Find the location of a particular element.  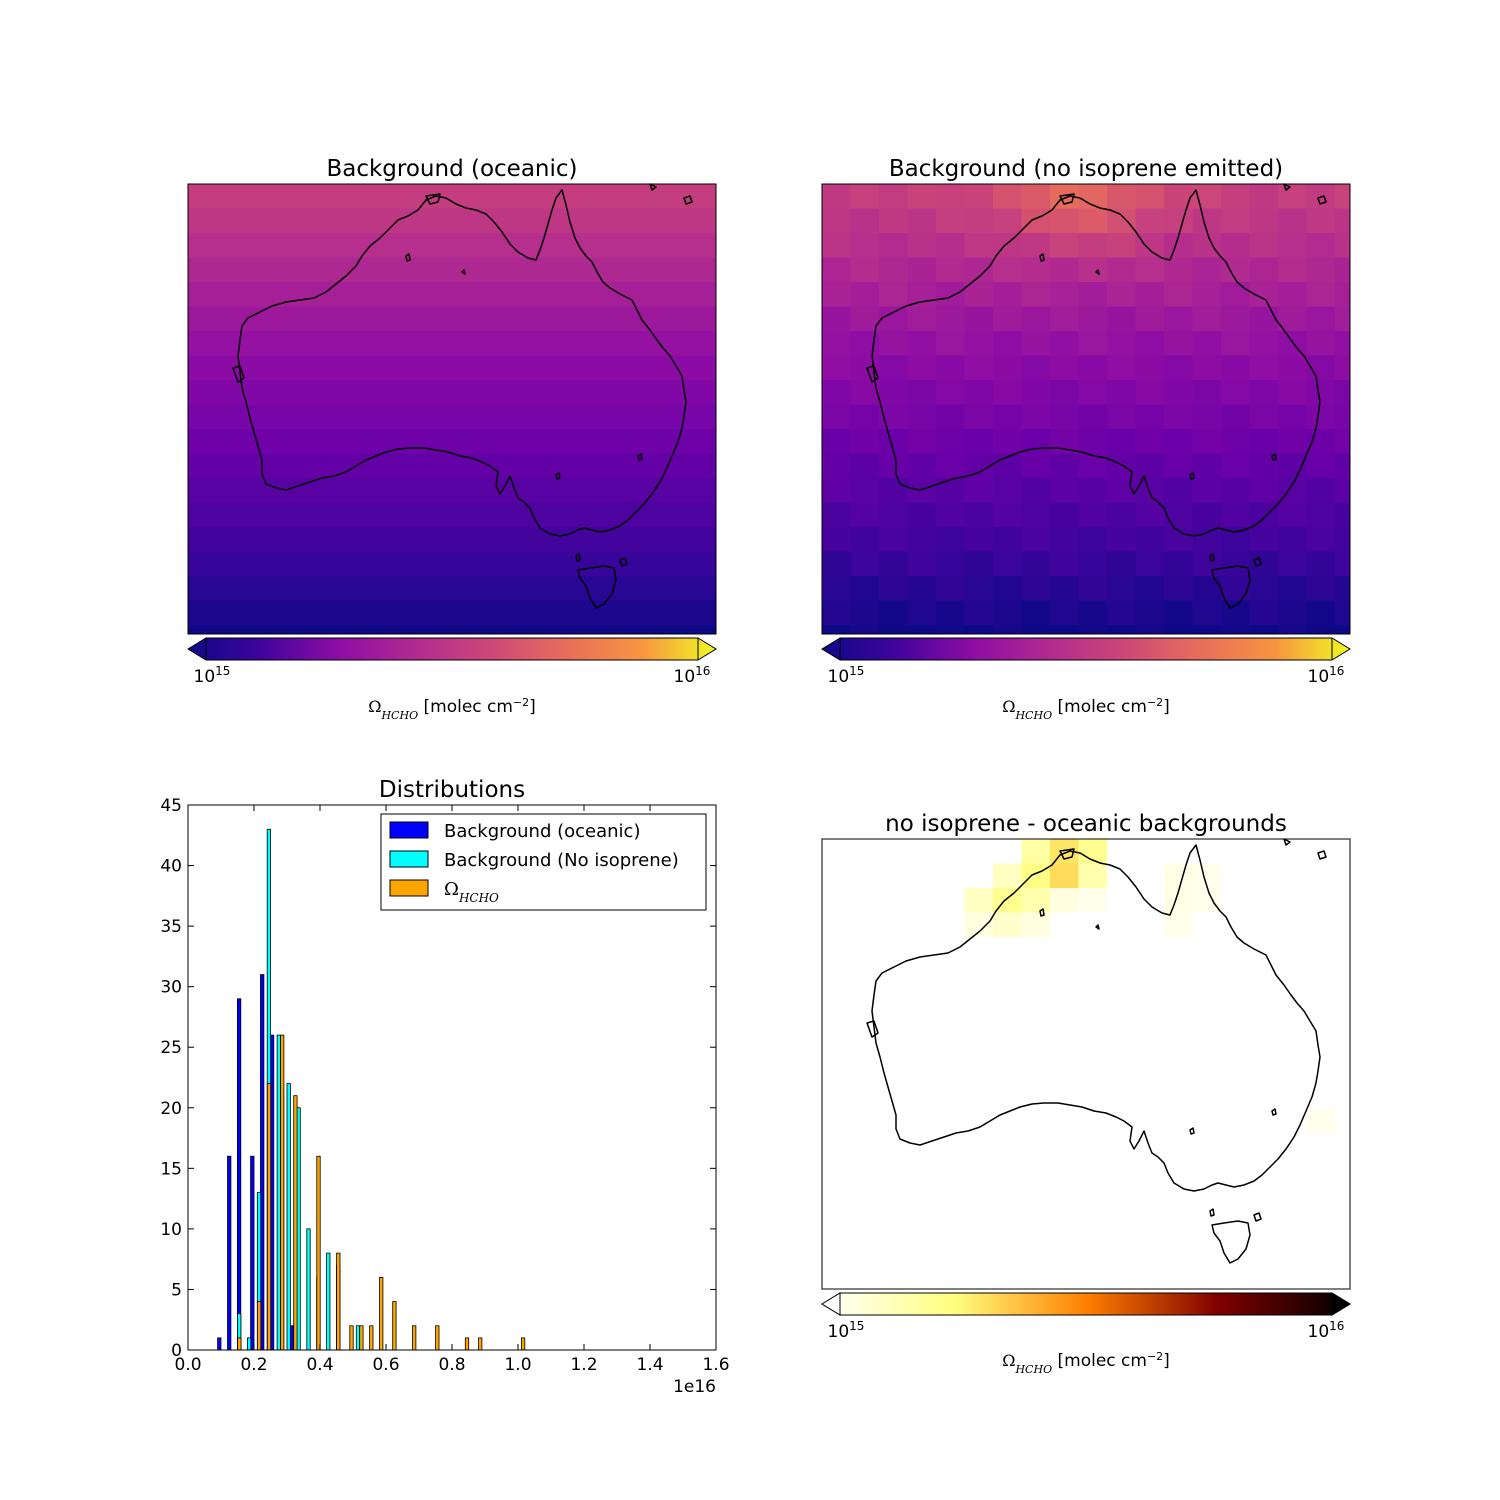

x-tick-label: 1.4 is located at coordinates (649, 1365).